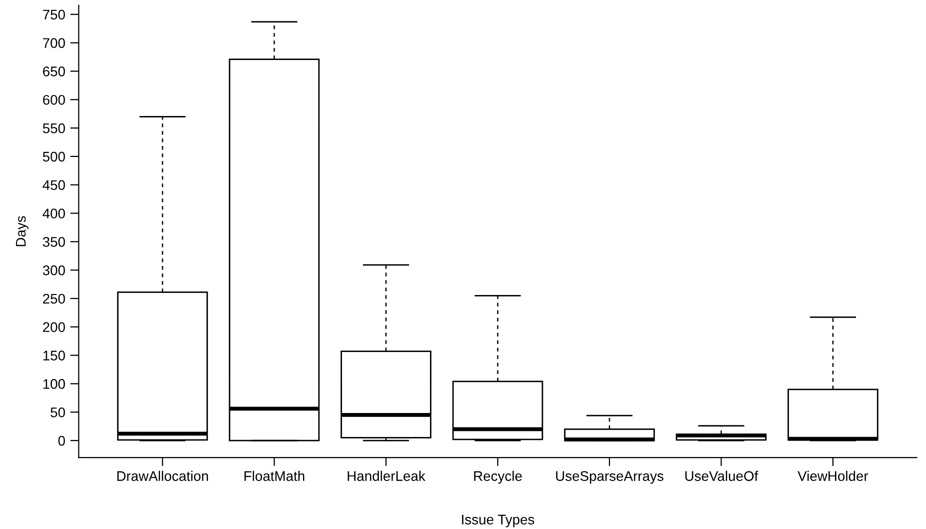  I want to click on y-tick-label: 400, so click(53, 213).